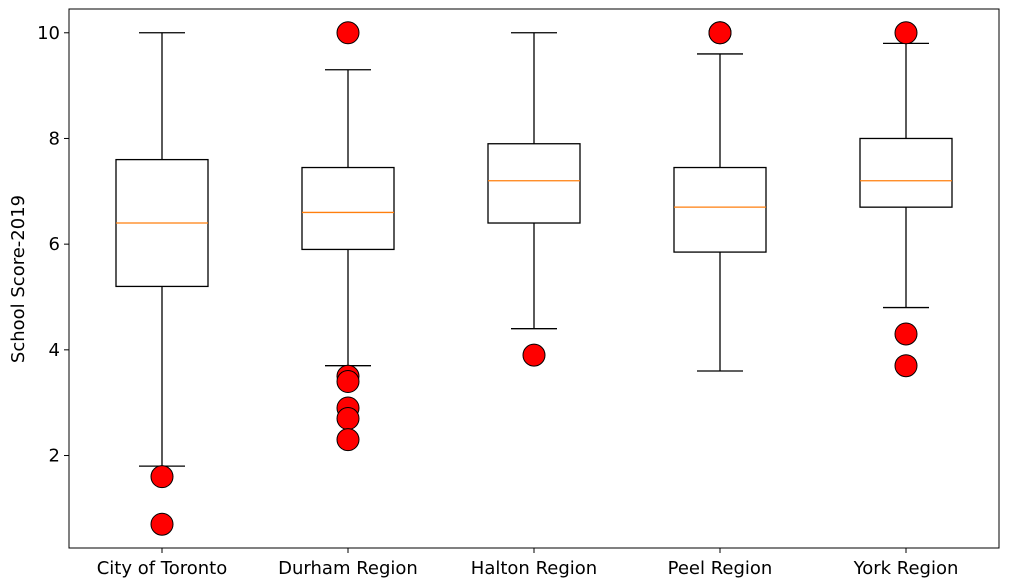  I want to click on y-axis-title: School Score-2019, so click(18, 279).